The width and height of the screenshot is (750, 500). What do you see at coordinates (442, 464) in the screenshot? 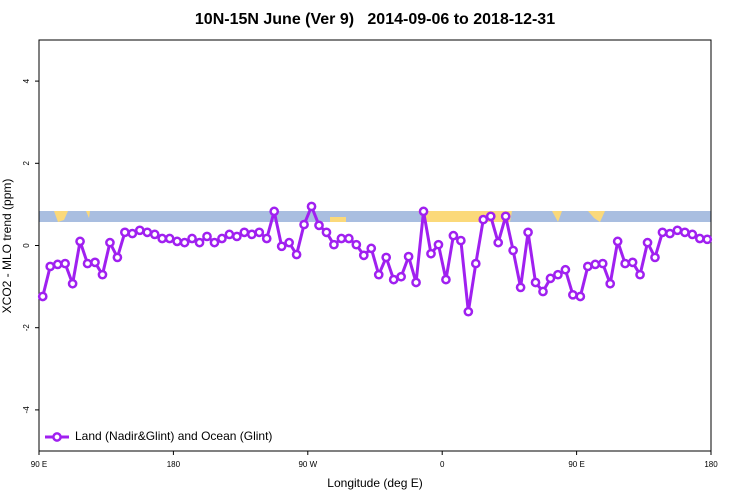
I see `x-tick-label: 0` at bounding box center [442, 464].